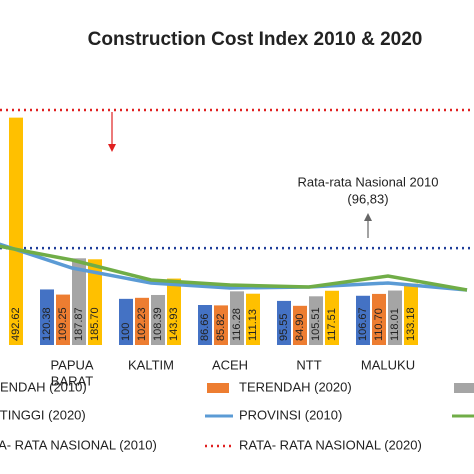 The image size is (474, 474). I want to click on value-label: 100, so click(126, 332).